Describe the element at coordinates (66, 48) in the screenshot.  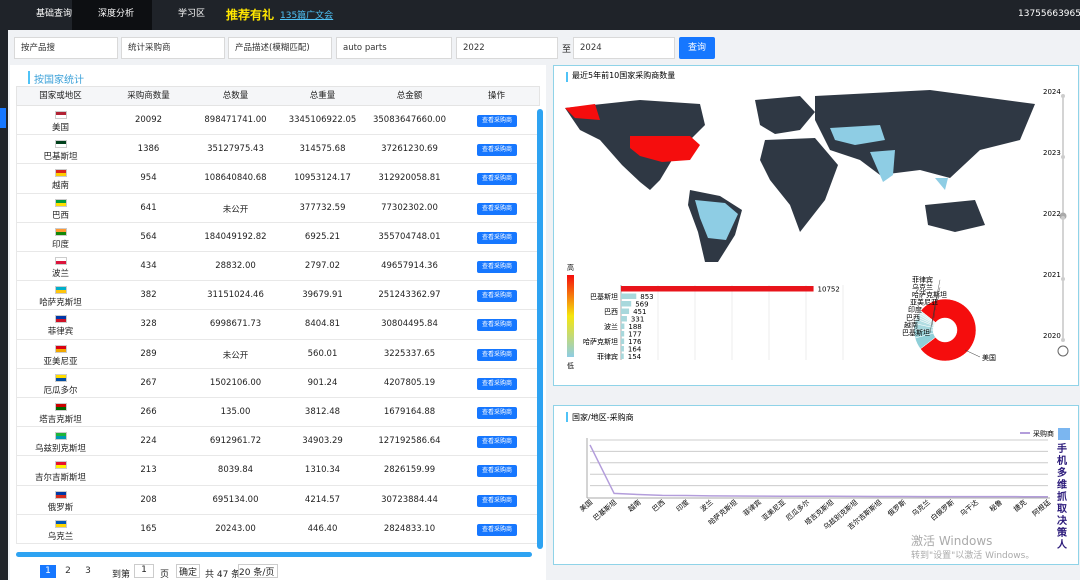
I see `select: 按产品搜` at that location.